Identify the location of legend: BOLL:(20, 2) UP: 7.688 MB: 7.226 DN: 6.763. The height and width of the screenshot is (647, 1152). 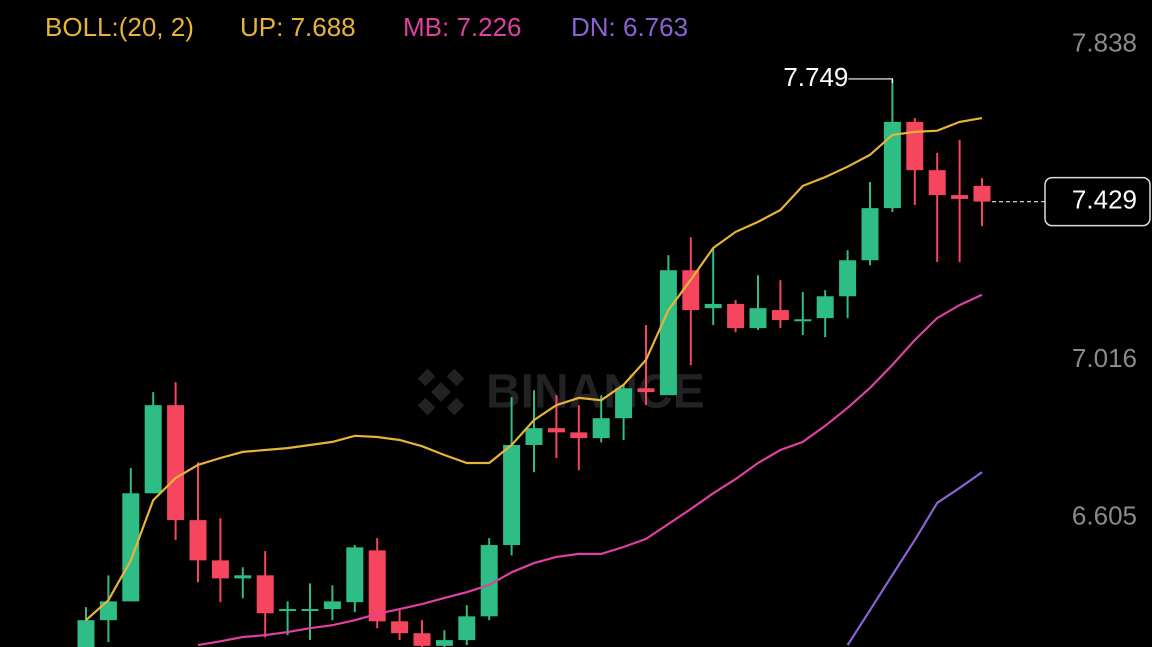
(366, 27).